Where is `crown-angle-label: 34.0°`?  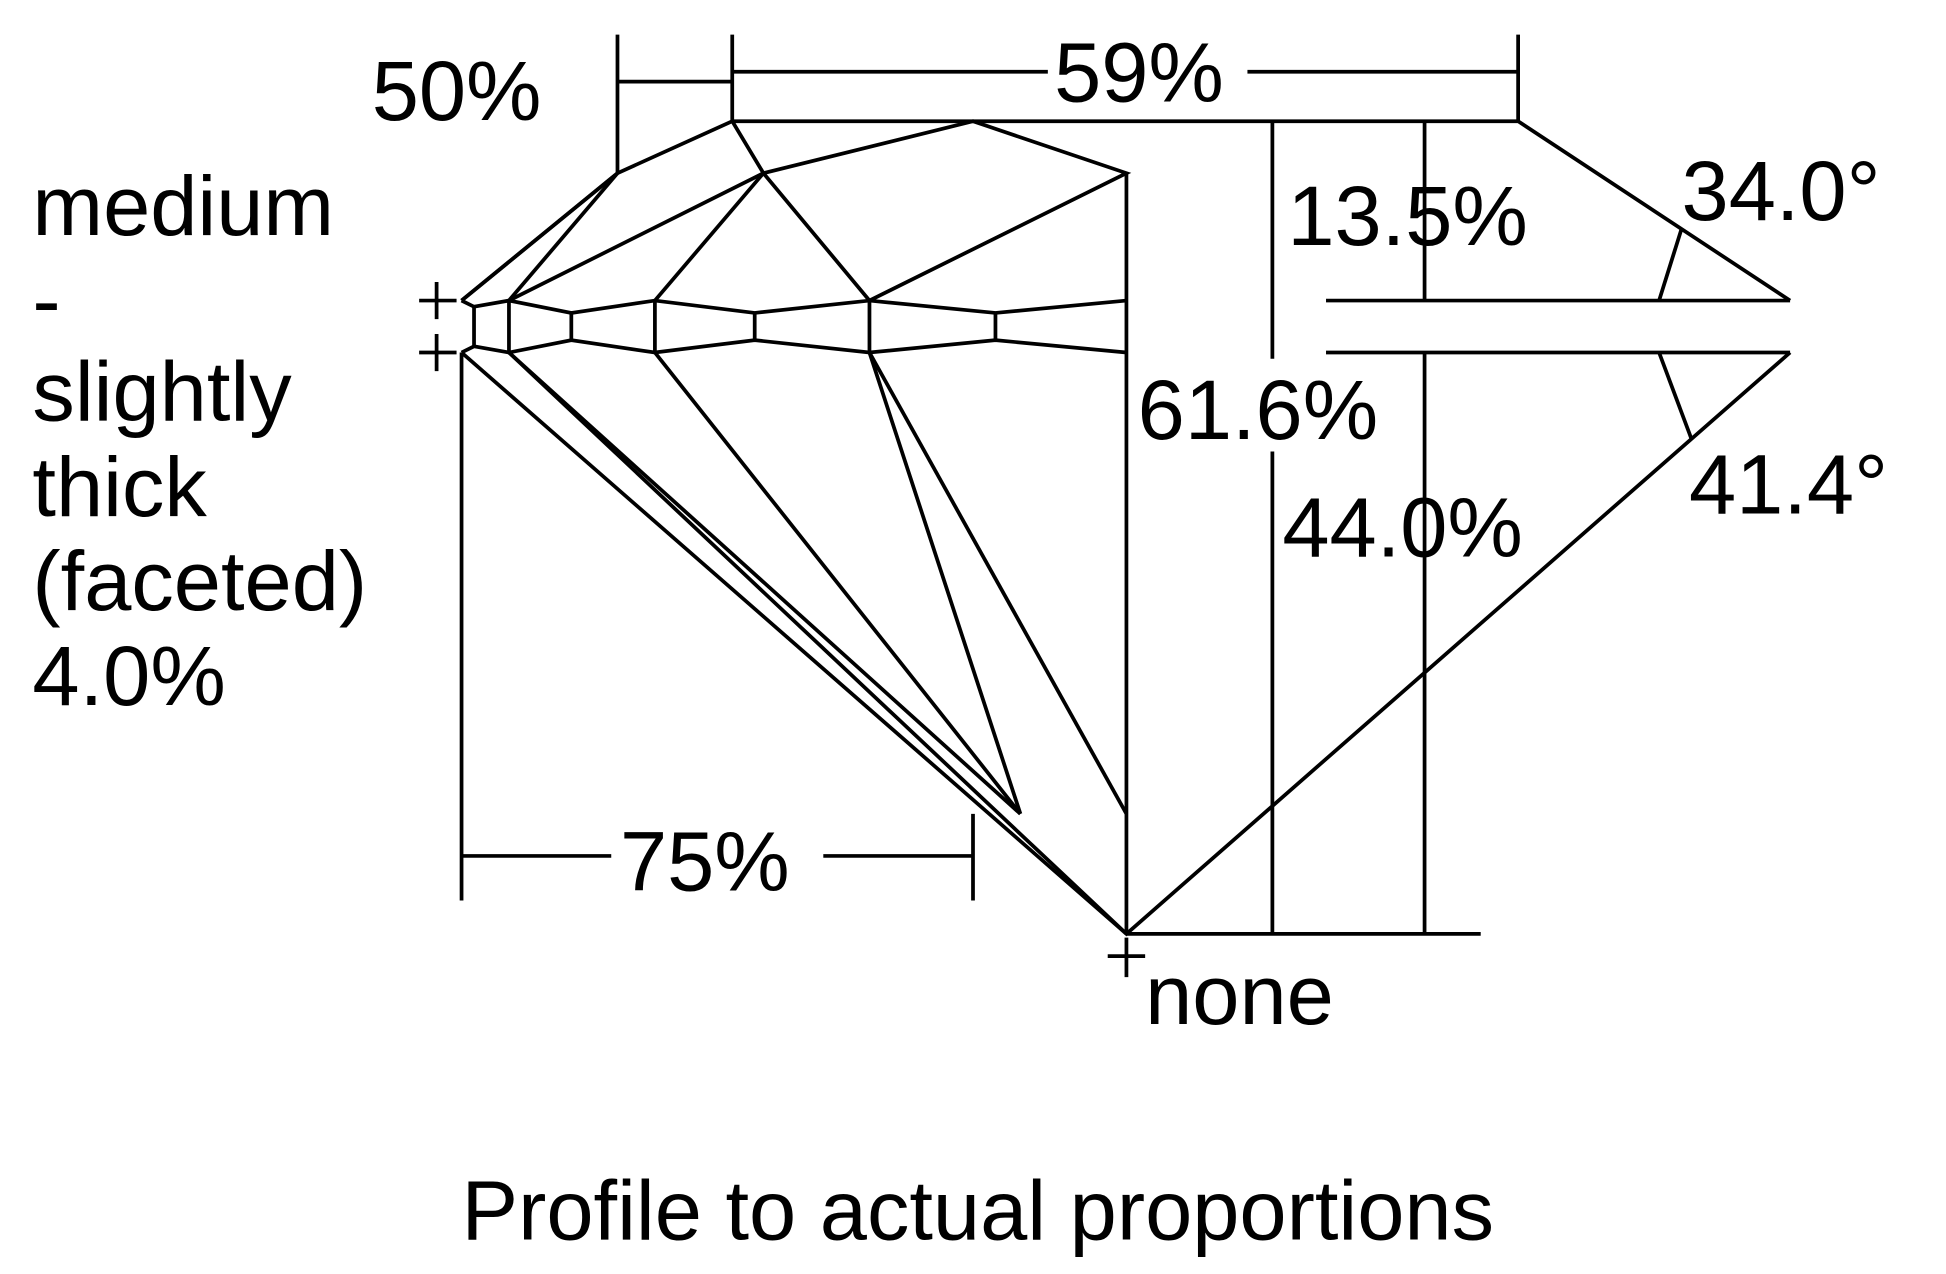 crown-angle-label: 34.0° is located at coordinates (1781, 191).